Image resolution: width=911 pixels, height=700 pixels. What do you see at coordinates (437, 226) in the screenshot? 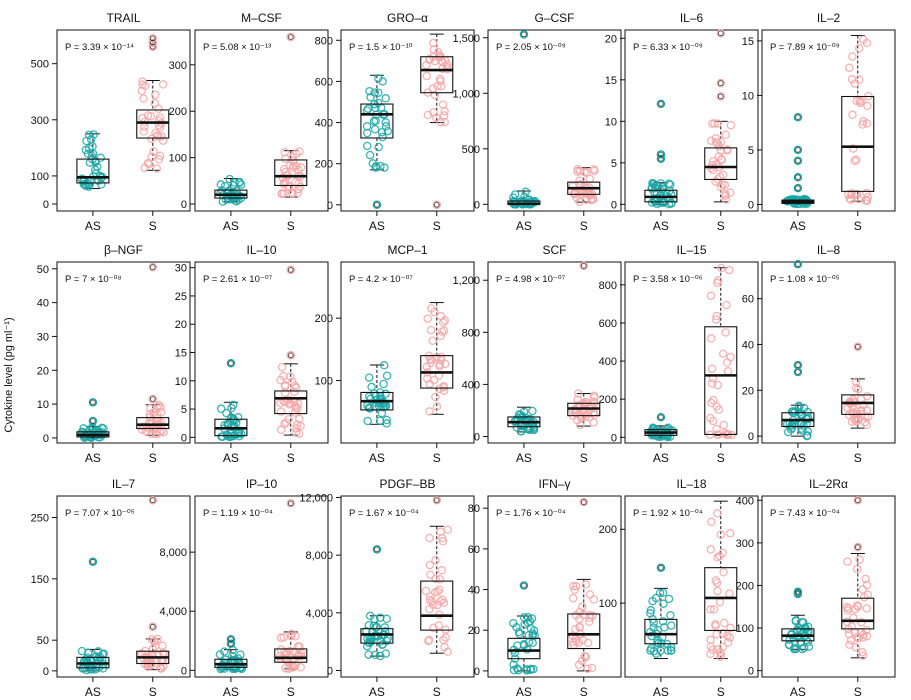
I see `x-category-label: S` at bounding box center [437, 226].